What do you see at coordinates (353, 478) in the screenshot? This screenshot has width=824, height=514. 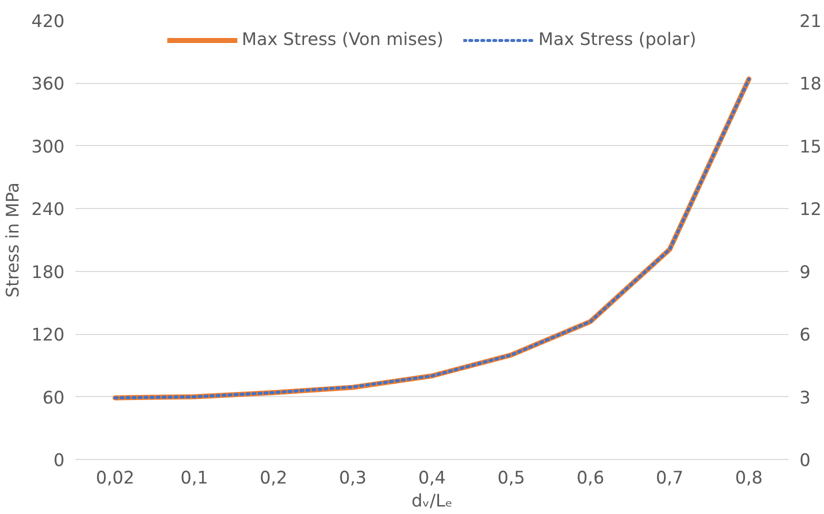 I see `x-tick-label: 0,3` at bounding box center [353, 478].